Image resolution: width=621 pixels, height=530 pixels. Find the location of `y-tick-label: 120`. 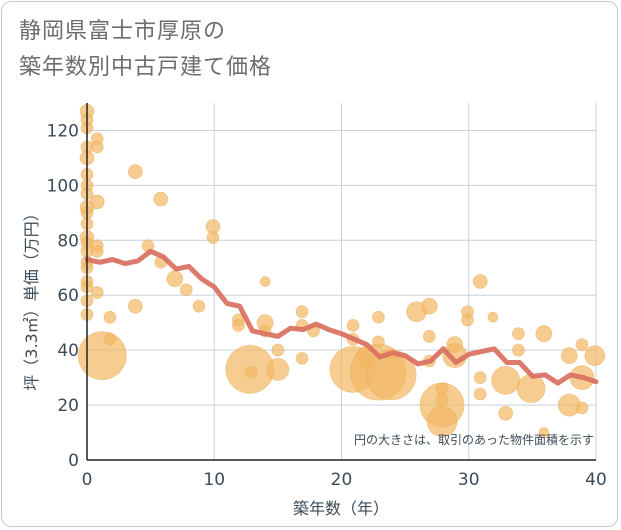

y-tick-label: 120 is located at coordinates (63, 131).